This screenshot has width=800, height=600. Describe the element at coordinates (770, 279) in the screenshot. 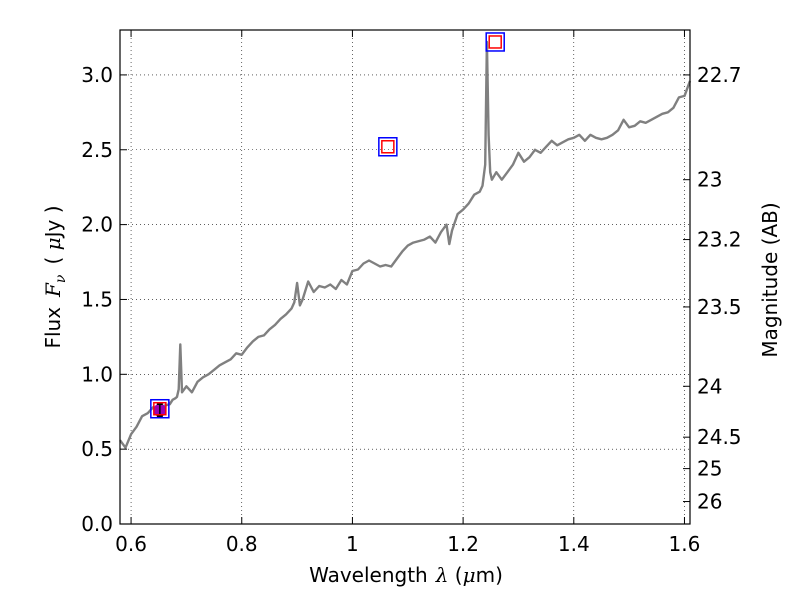

I see `y2-axis-title: Magnitude (AB)` at that location.